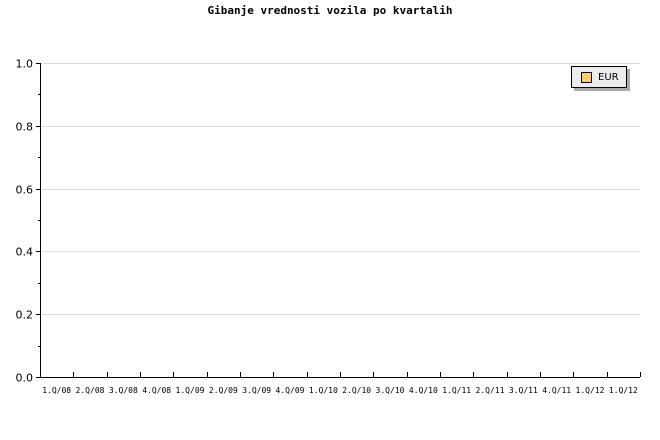 This screenshot has width=660, height=440. I want to click on x-tick-label: 3.Q/08, so click(123, 390).